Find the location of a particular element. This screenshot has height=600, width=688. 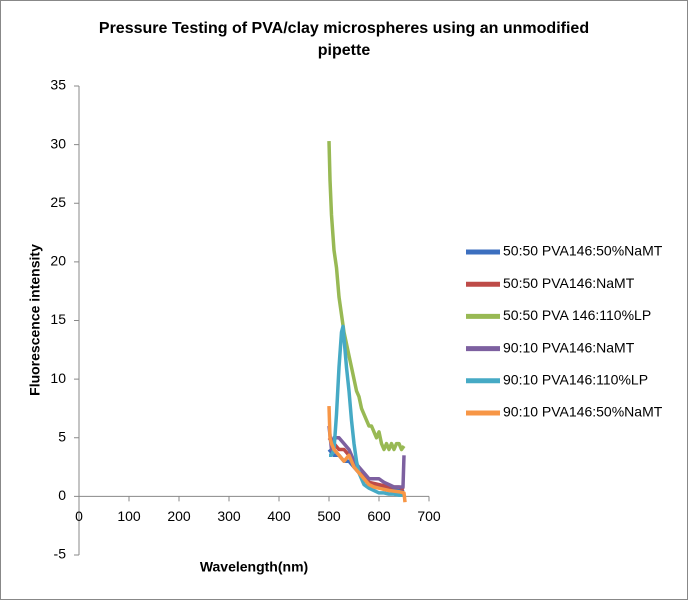

y-tick-label: 0 is located at coordinates (62, 495).